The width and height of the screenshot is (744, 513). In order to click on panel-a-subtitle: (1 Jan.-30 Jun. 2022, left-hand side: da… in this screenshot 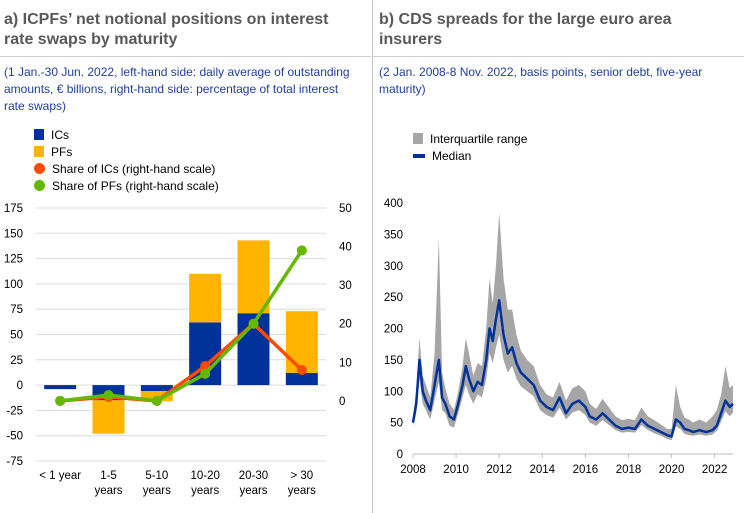, I will do `click(177, 89)`.